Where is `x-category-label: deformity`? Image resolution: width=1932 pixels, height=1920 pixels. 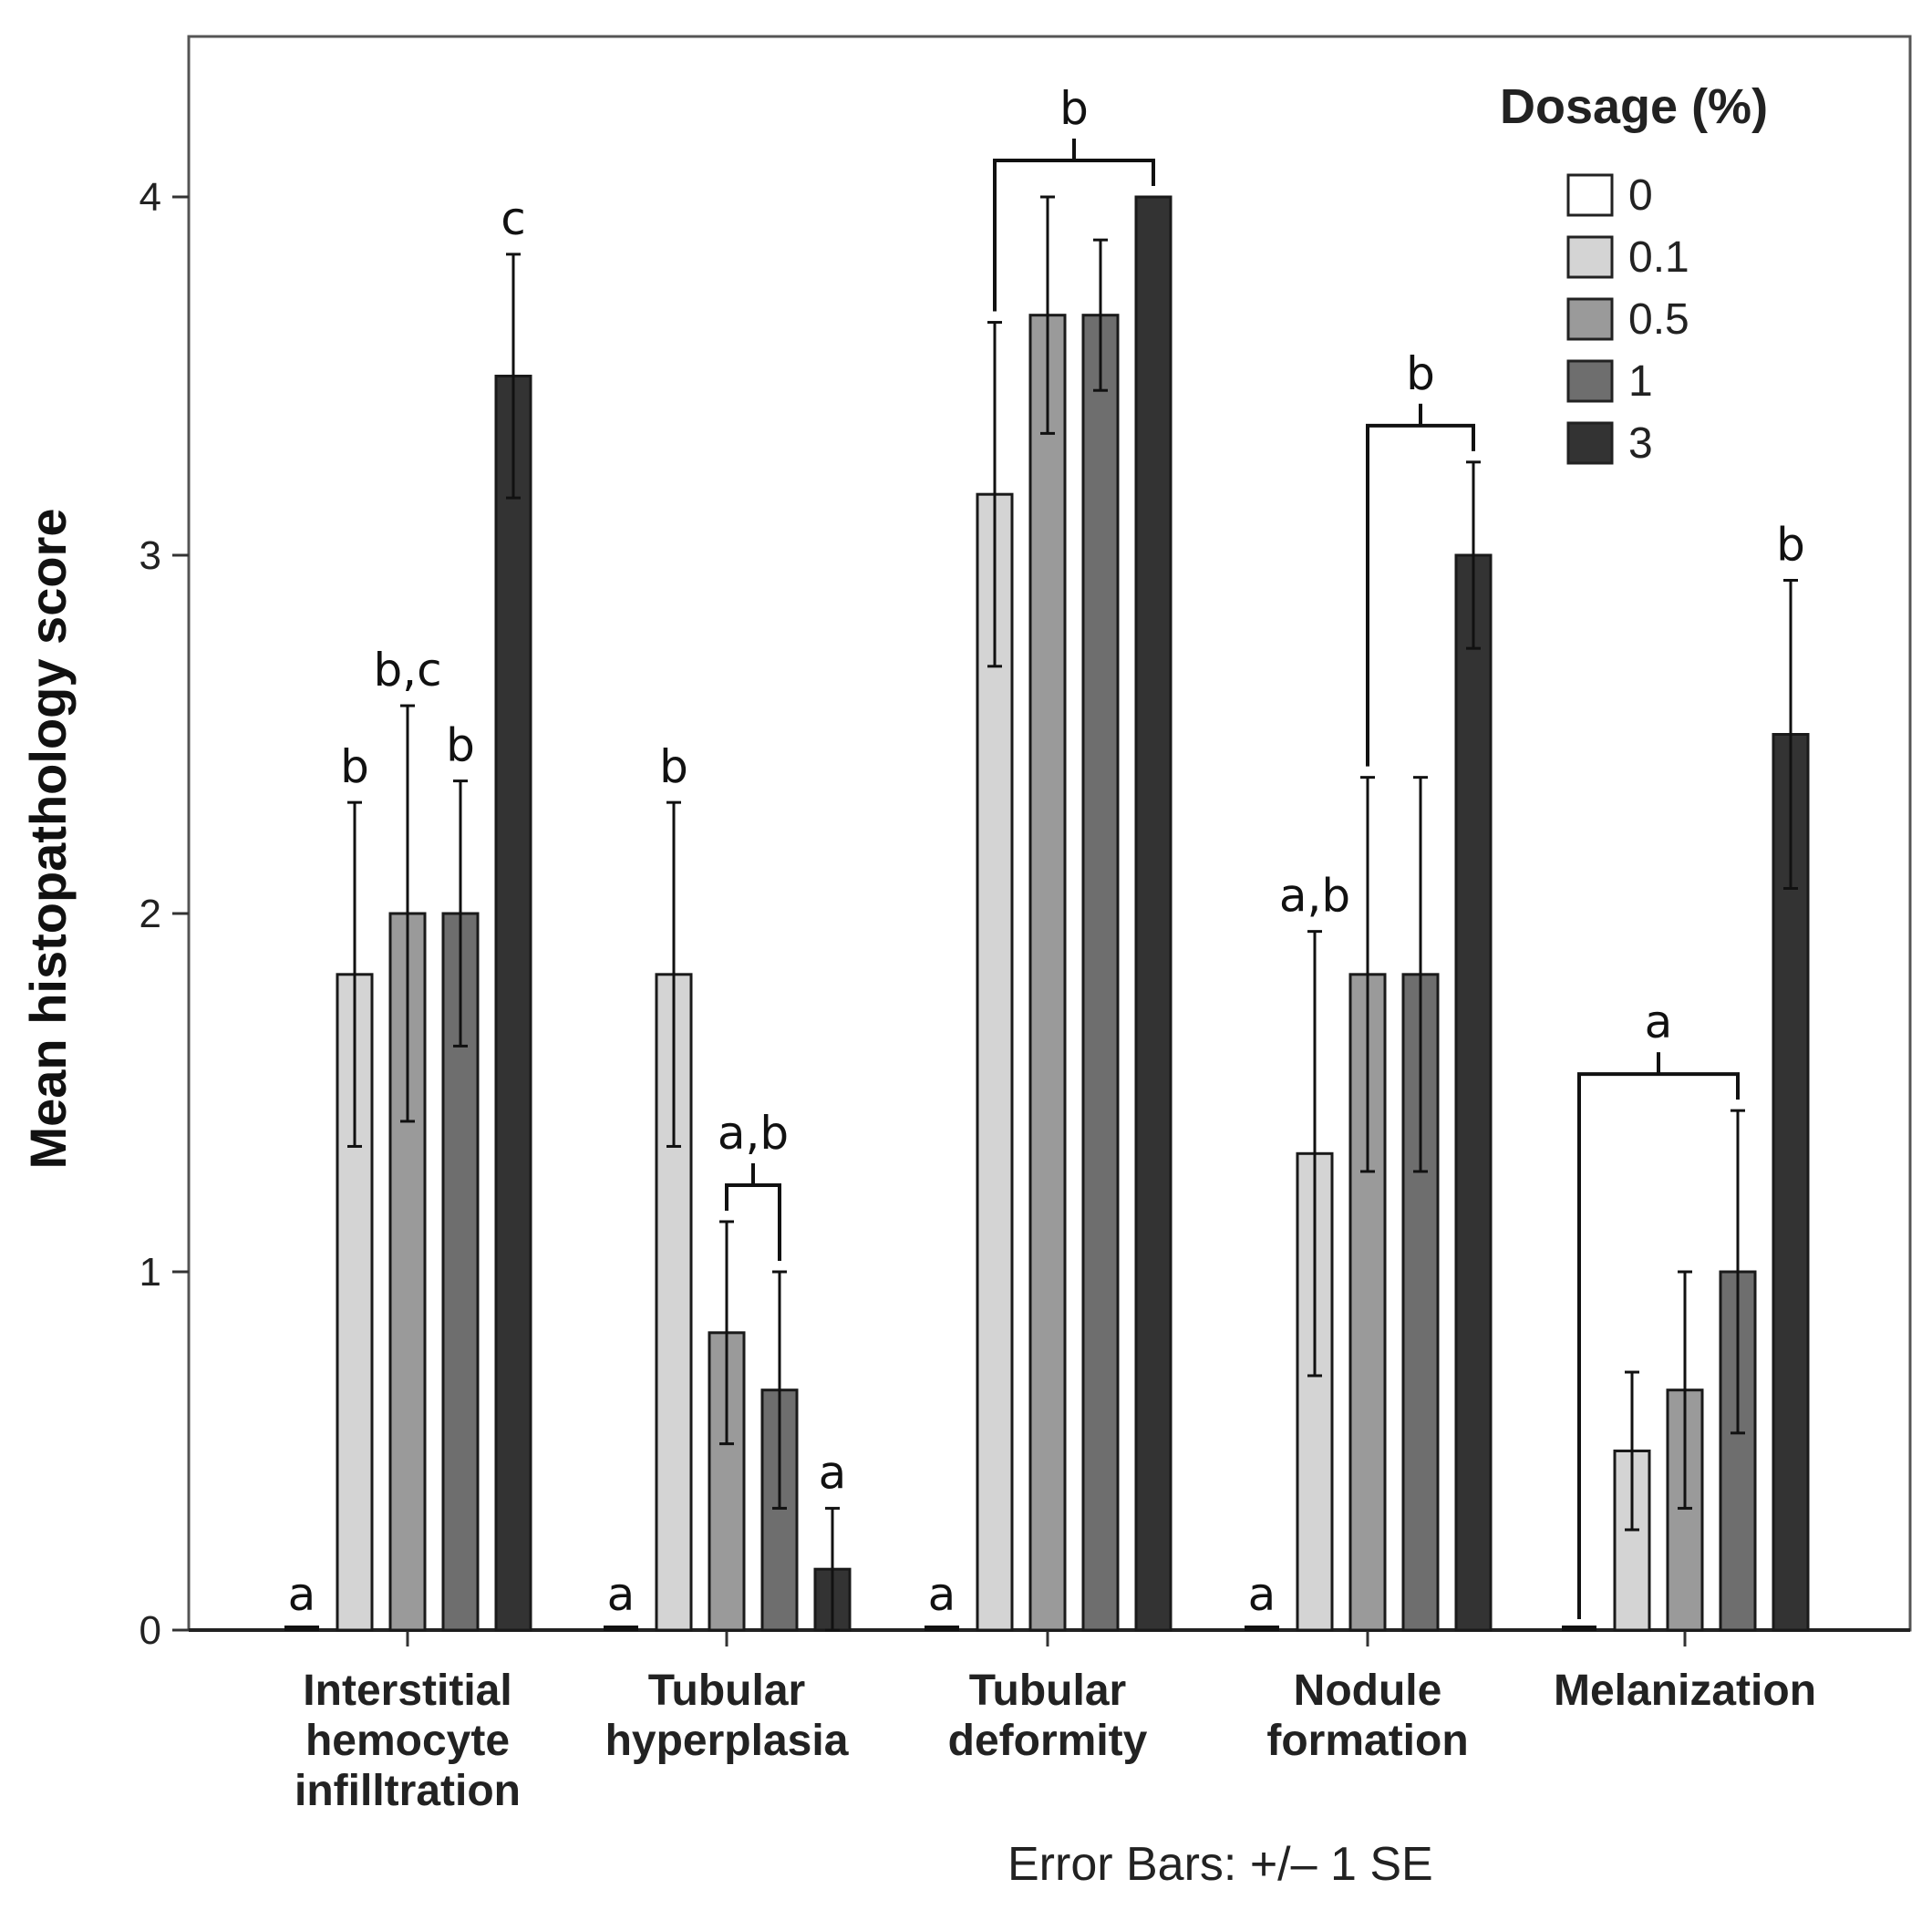
x-category-label: deformity is located at coordinates (1048, 1741).